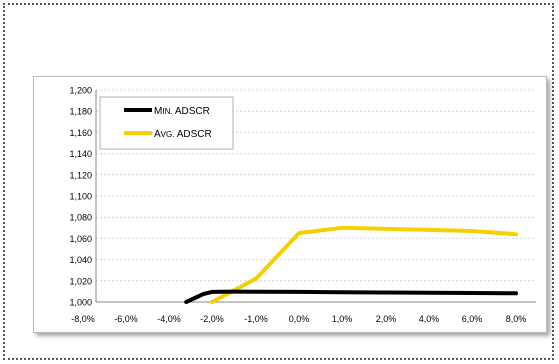  I want to click on x-tick-label: -1,0%, so click(256, 319).